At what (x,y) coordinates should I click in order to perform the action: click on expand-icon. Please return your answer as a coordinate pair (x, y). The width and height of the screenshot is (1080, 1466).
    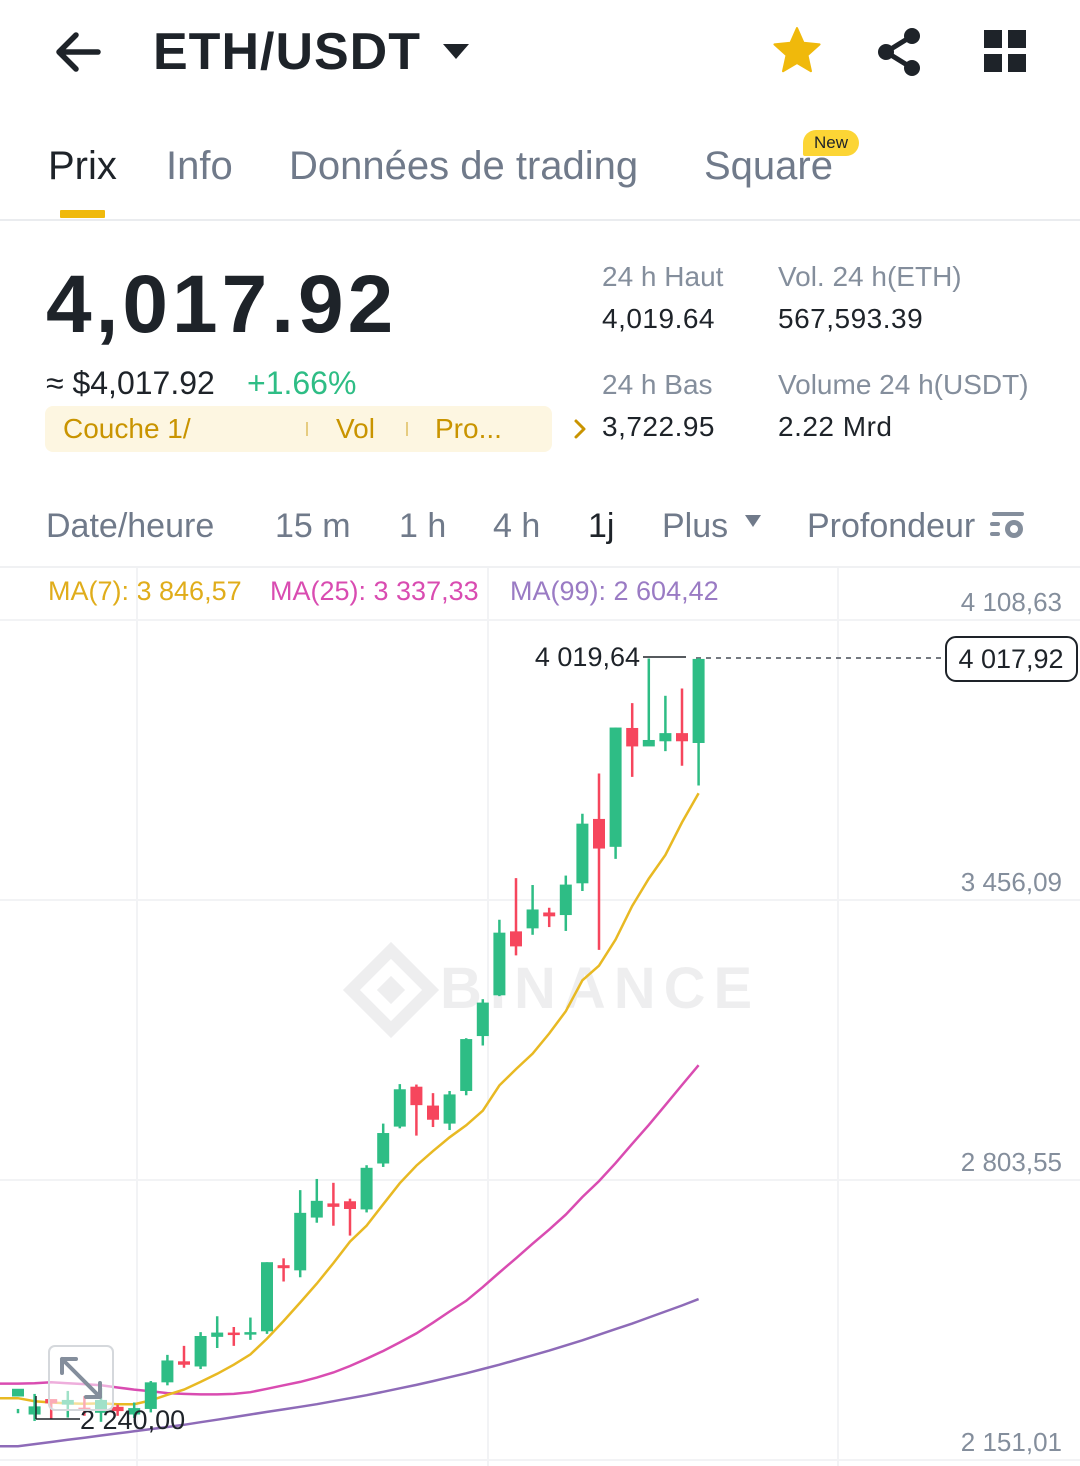
    Looking at the image, I should click on (81, 1378).